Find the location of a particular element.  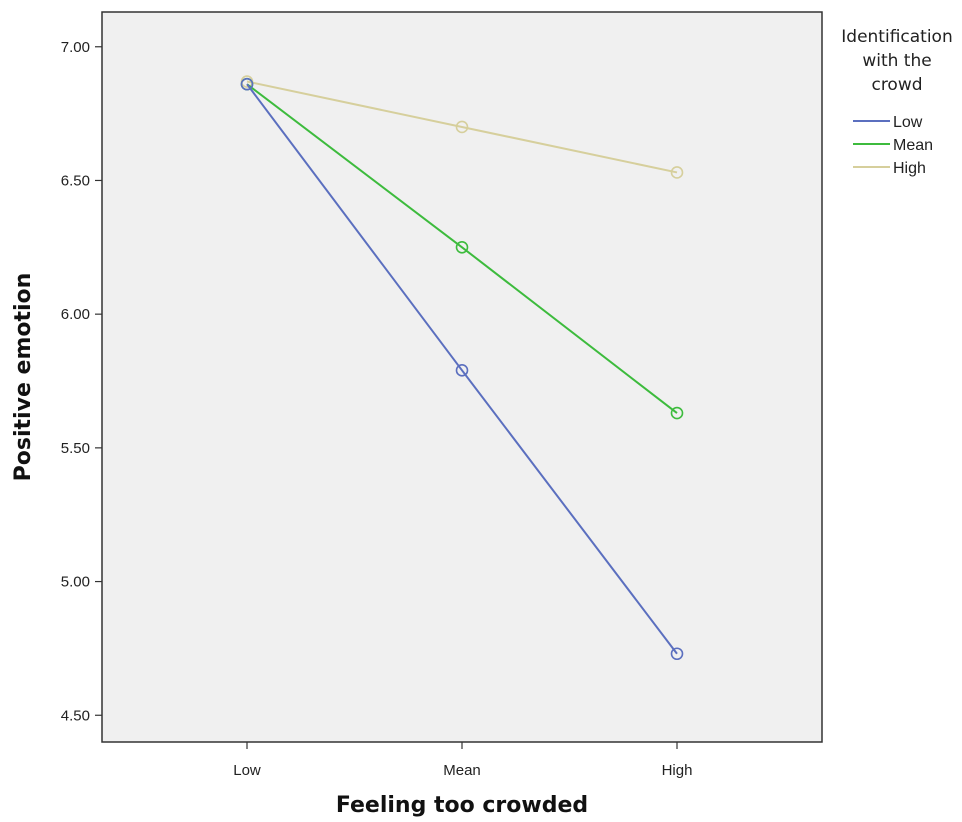

y-tick-label: 5.00 is located at coordinates (75, 582).